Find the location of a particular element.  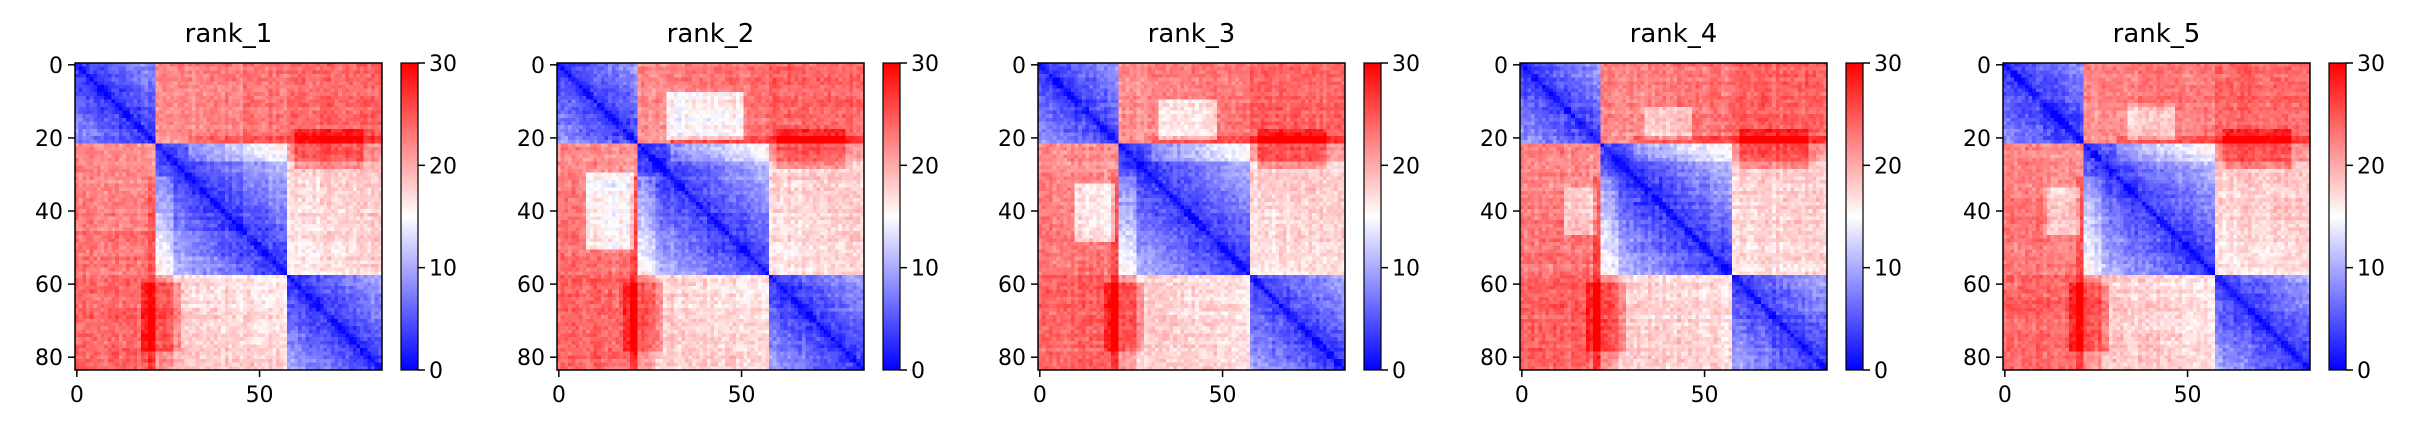

panel-title: rank_1 is located at coordinates (229, 34).